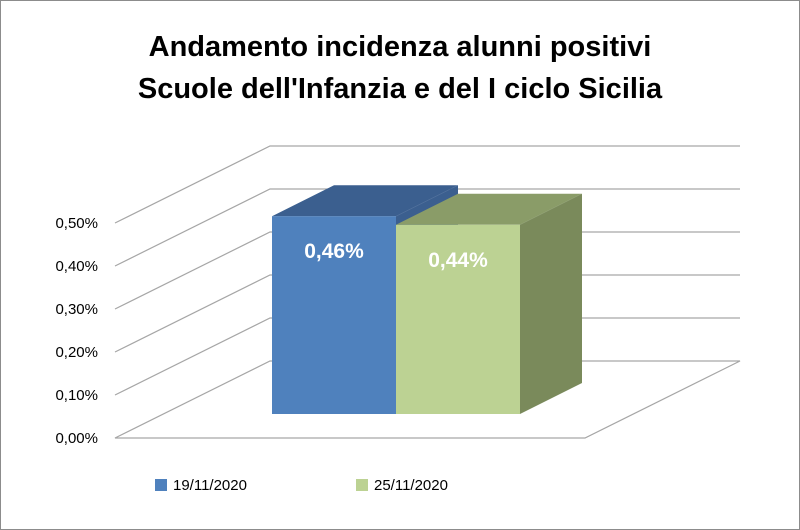  I want to click on bar-data-label: 0,44%, so click(458, 260).